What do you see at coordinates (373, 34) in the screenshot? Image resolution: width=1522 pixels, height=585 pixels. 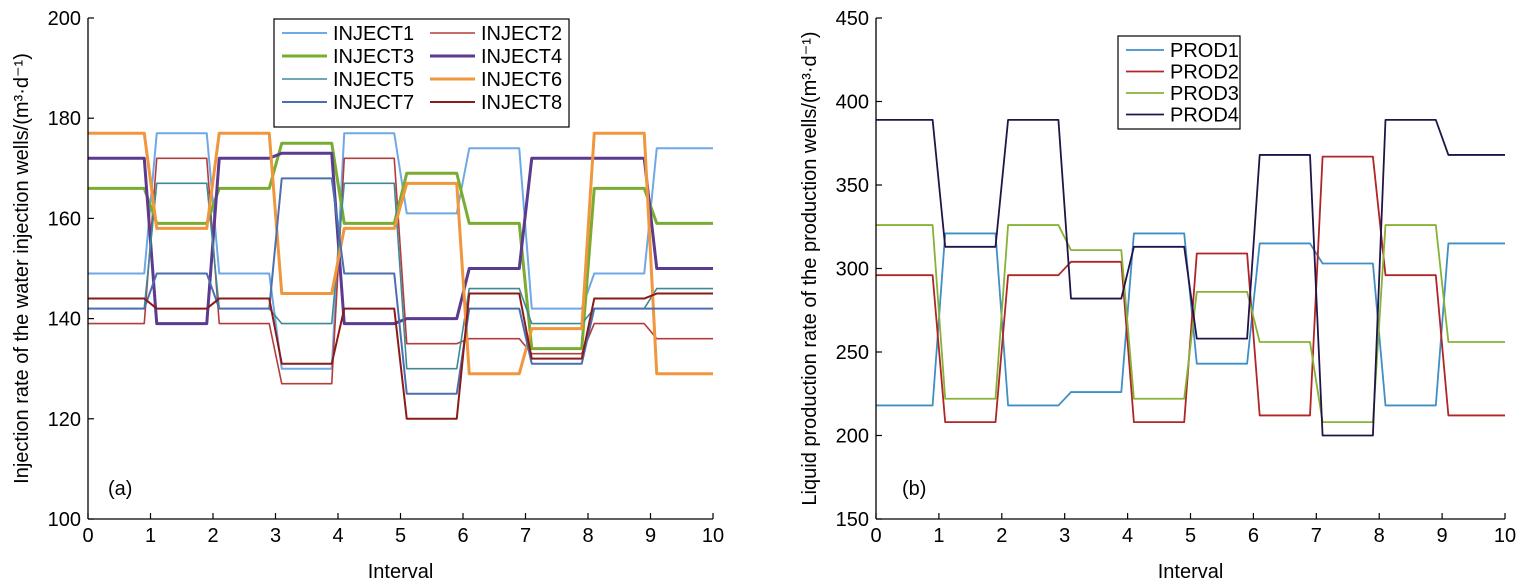 I see `legend-label-inject1: INJECT1` at bounding box center [373, 34].